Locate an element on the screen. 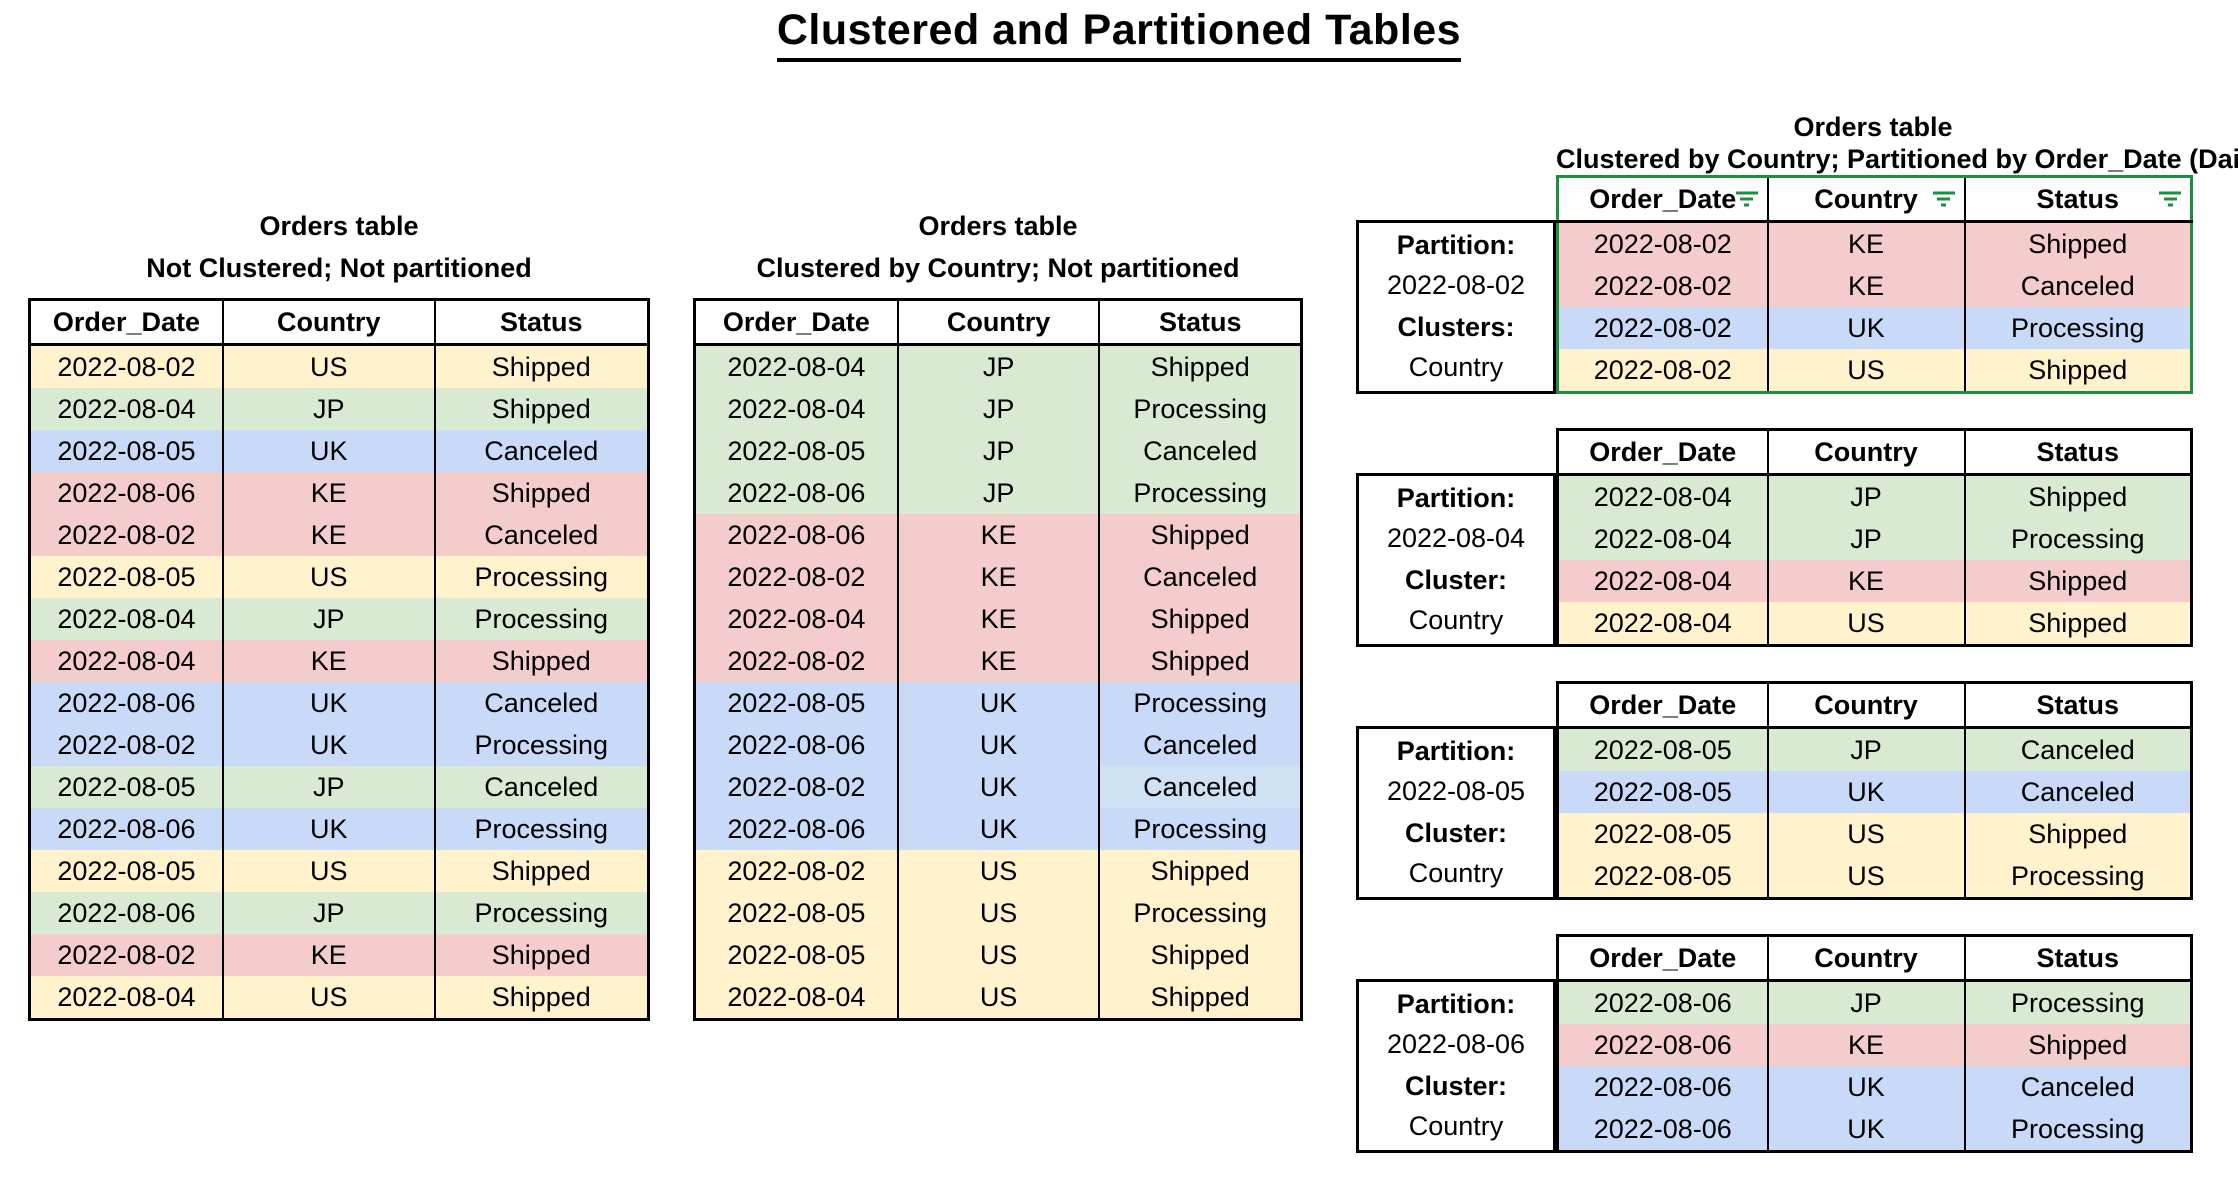 The height and width of the screenshot is (1180, 2238). table-row: 2022-08-04 JP Shipped is located at coordinates (1874, 496).